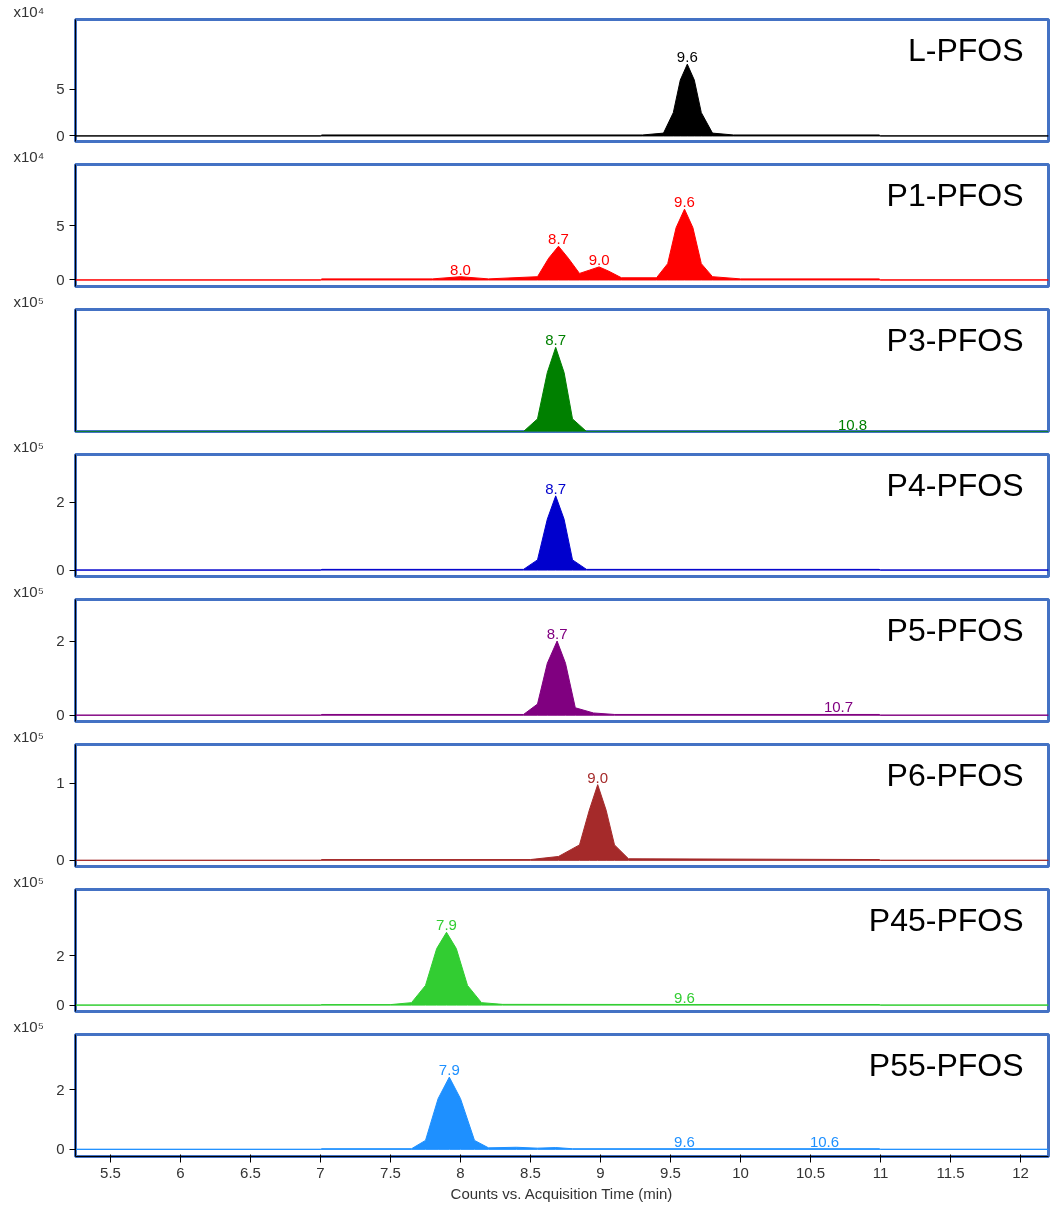  Describe the element at coordinates (955, 339) in the screenshot. I see `chart-title: P3-PFOS` at that location.